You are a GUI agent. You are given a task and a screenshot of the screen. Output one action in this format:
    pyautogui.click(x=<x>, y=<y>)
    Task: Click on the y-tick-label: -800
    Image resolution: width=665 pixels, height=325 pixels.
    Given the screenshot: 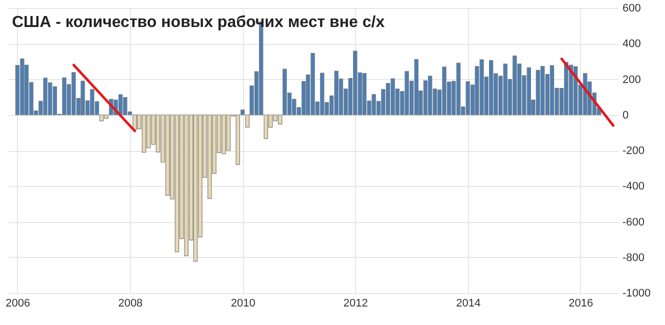 What is the action you would take?
    pyautogui.click(x=633, y=258)
    